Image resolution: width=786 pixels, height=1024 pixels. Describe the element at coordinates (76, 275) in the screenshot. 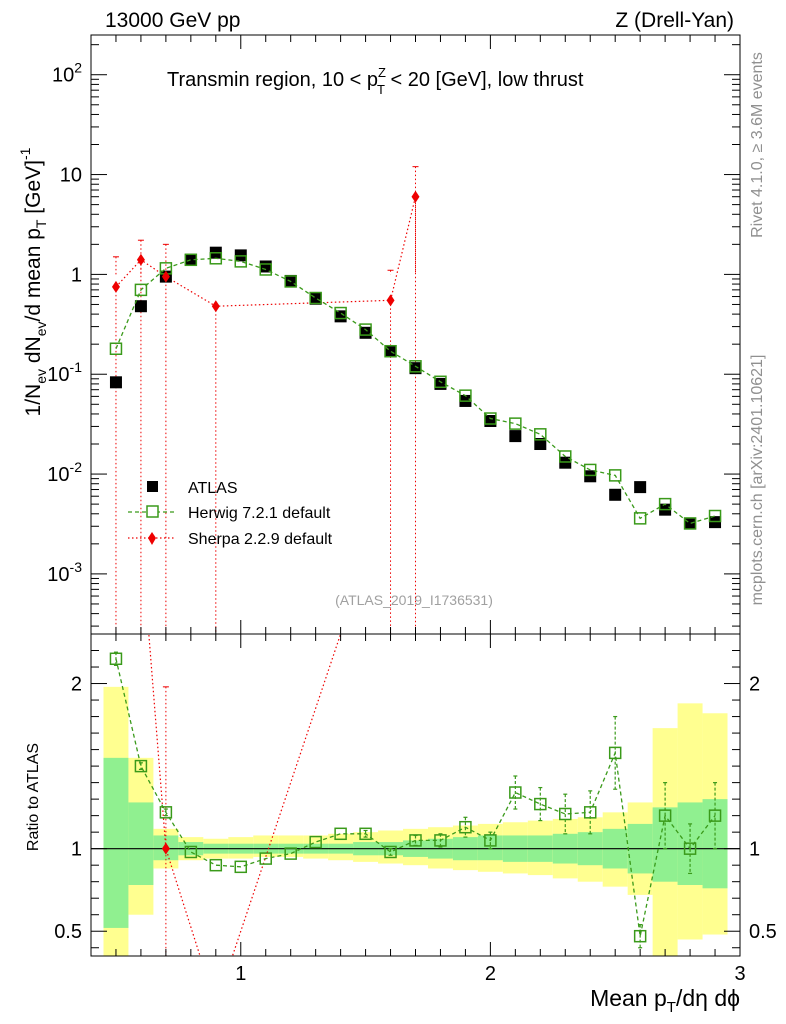

I see `main-y-tick-label: 1` at that location.